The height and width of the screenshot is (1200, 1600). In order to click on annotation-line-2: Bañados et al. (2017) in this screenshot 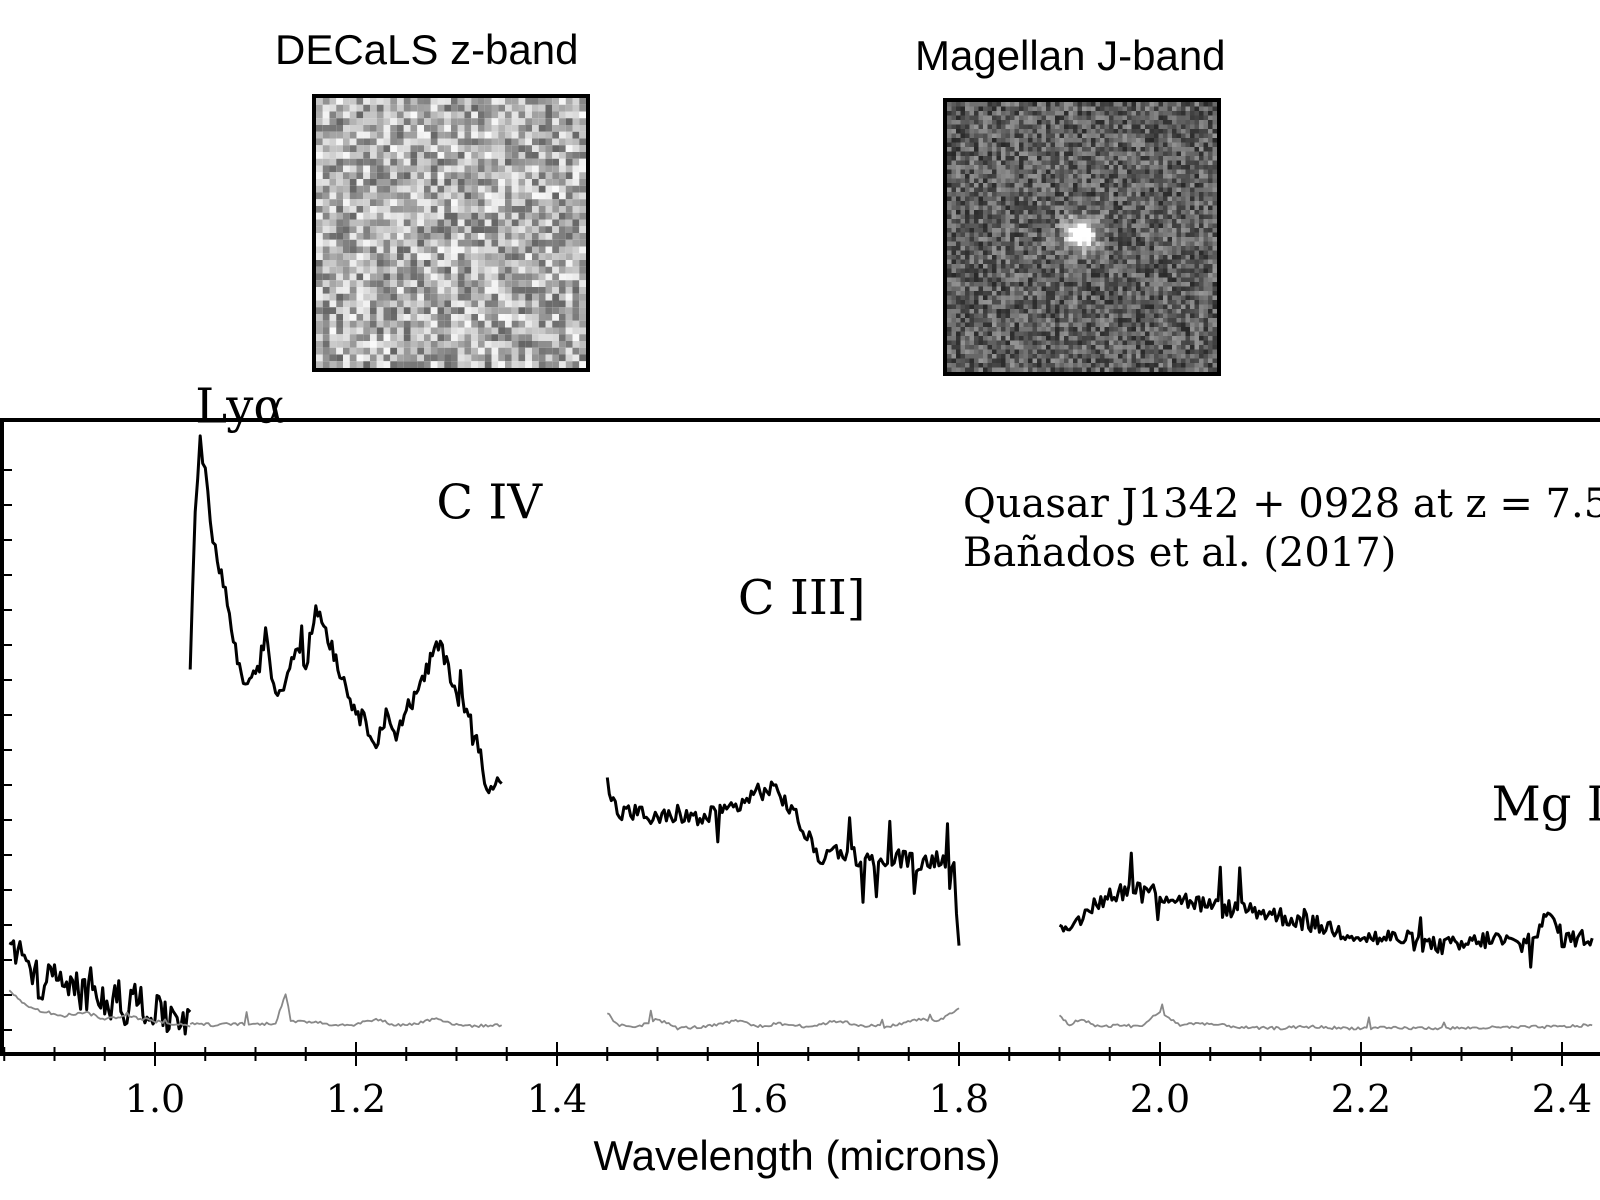, I will do `click(1179, 553)`.